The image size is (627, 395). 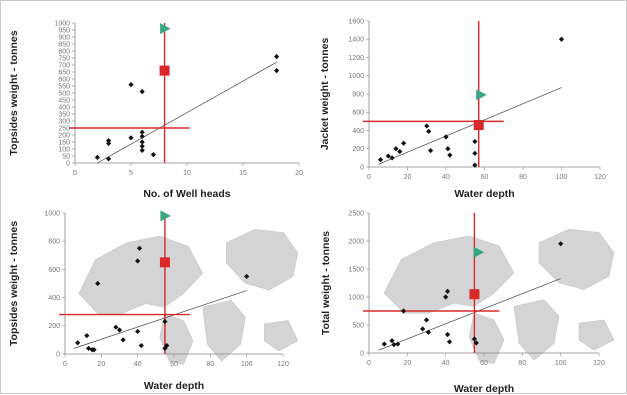 What do you see at coordinates (64, 100) in the screenshot?
I see `y-tick-label: 450` at bounding box center [64, 100].